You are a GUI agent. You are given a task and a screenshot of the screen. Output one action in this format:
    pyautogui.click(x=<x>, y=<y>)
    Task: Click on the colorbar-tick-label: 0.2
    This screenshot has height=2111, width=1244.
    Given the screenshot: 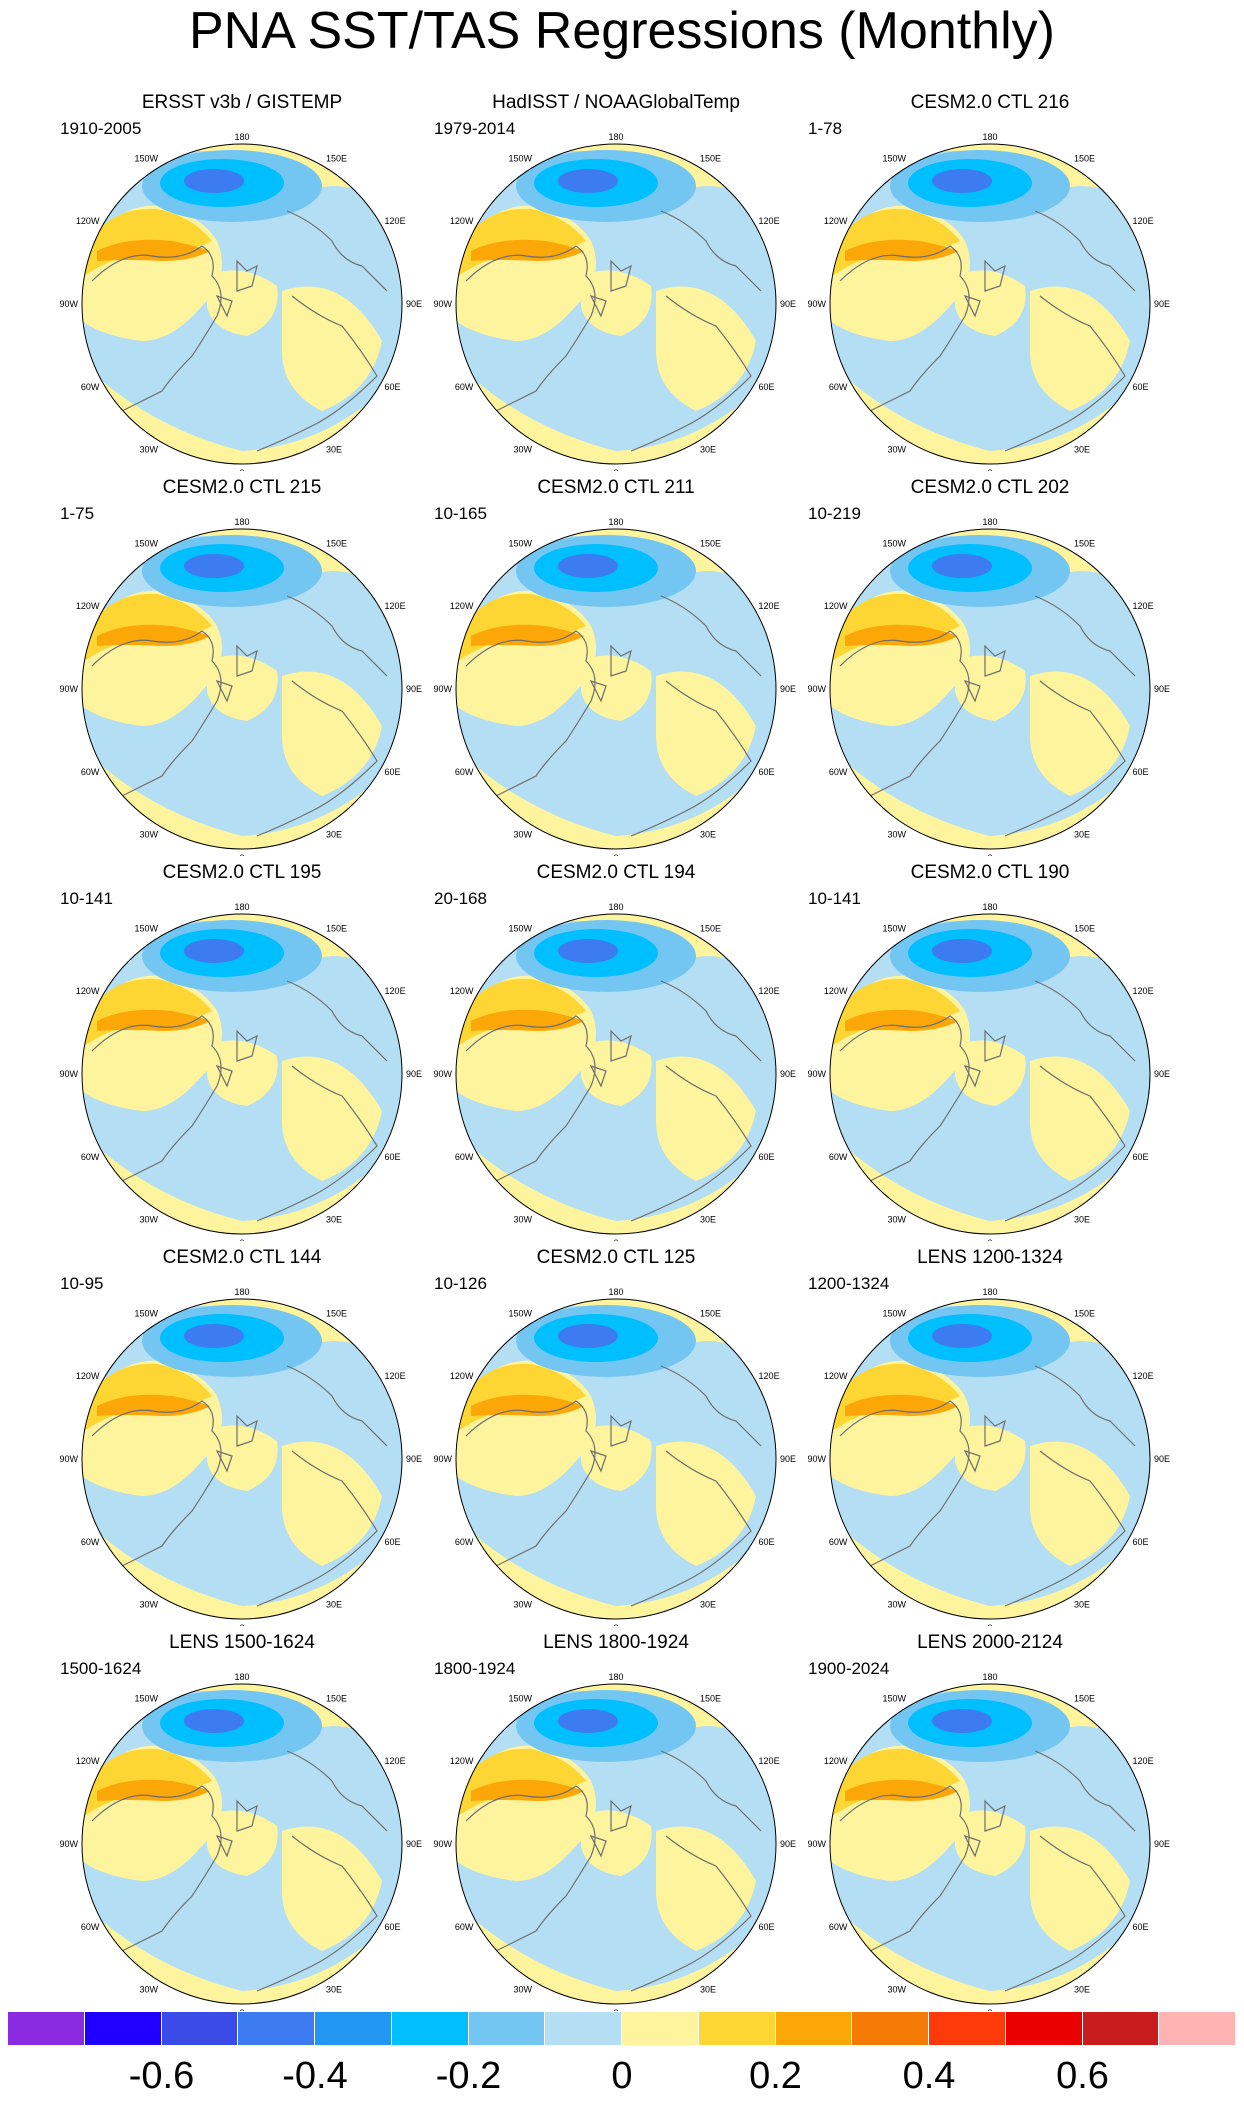 What is the action you would take?
    pyautogui.click(x=775, y=2076)
    